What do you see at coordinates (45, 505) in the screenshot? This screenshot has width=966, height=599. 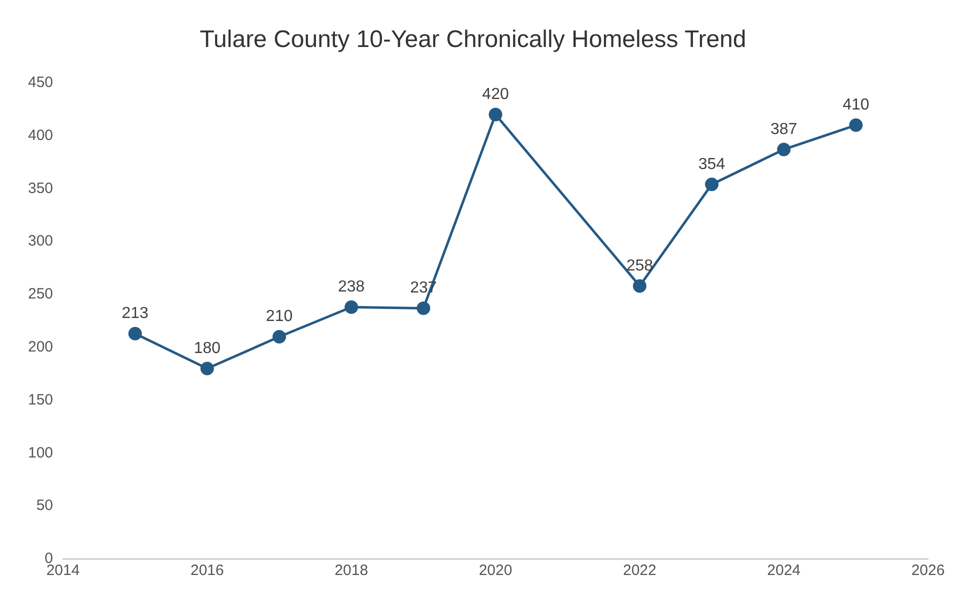 I see `y-tick-label: 50` at bounding box center [45, 505].